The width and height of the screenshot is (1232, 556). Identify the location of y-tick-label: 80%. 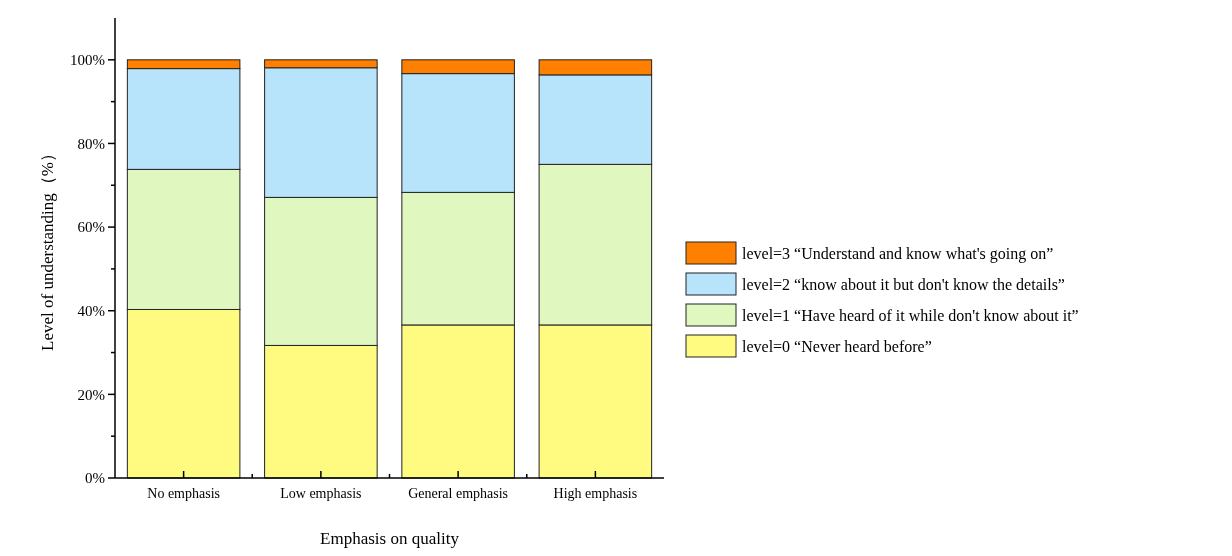
(91, 143).